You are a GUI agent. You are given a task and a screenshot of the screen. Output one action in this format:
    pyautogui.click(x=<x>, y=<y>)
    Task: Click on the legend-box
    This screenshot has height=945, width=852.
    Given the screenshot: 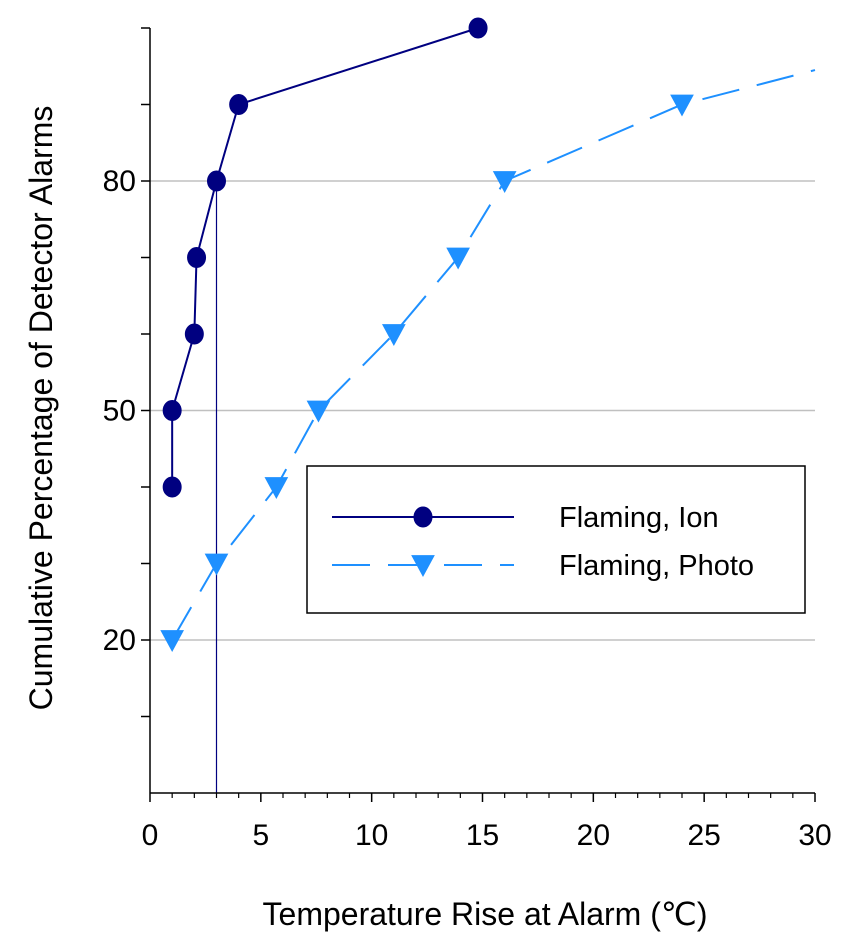 What is the action you would take?
    pyautogui.click(x=556, y=539)
    